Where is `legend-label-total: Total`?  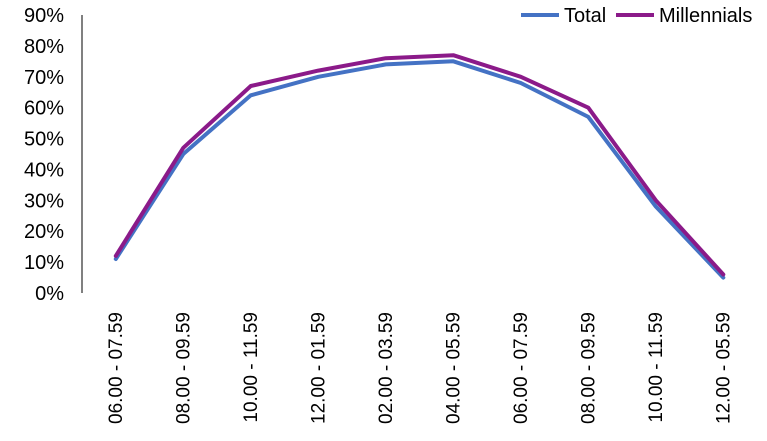
legend-label-total: Total is located at coordinates (585, 16).